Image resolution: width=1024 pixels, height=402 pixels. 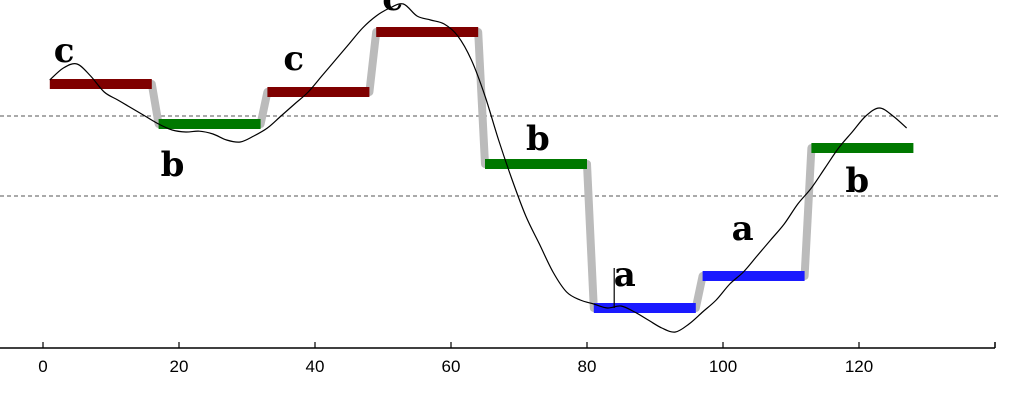 What do you see at coordinates (857, 181) in the screenshot?
I see `segment-label-7: b` at bounding box center [857, 181].